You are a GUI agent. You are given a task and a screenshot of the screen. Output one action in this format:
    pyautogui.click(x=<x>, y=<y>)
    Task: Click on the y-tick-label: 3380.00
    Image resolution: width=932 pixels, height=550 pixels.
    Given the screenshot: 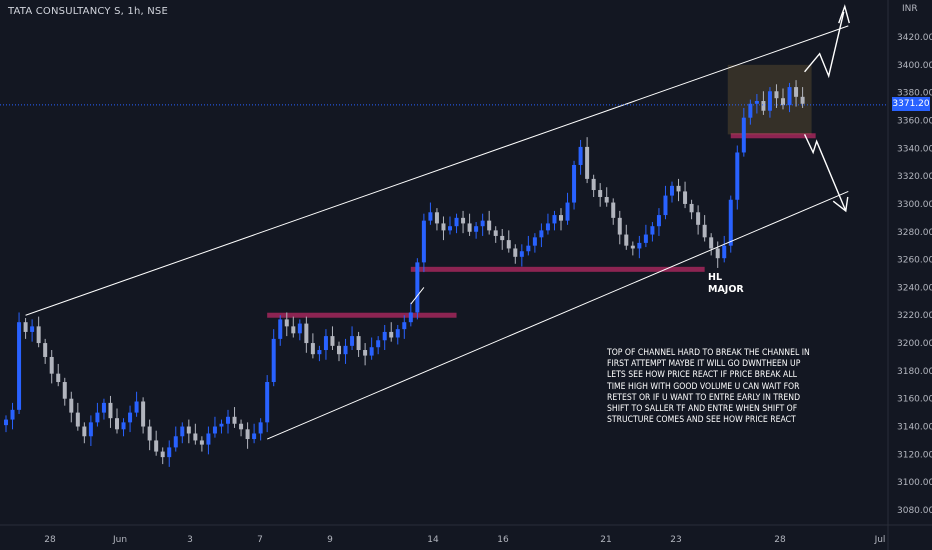 What is the action you would take?
    pyautogui.click(x=914, y=94)
    